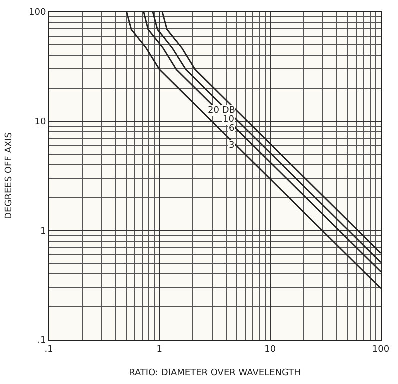  Describe the element at coordinates (9, 176) in the screenshot. I see `y-axis-title: DEGREES OFF AXIS` at that location.